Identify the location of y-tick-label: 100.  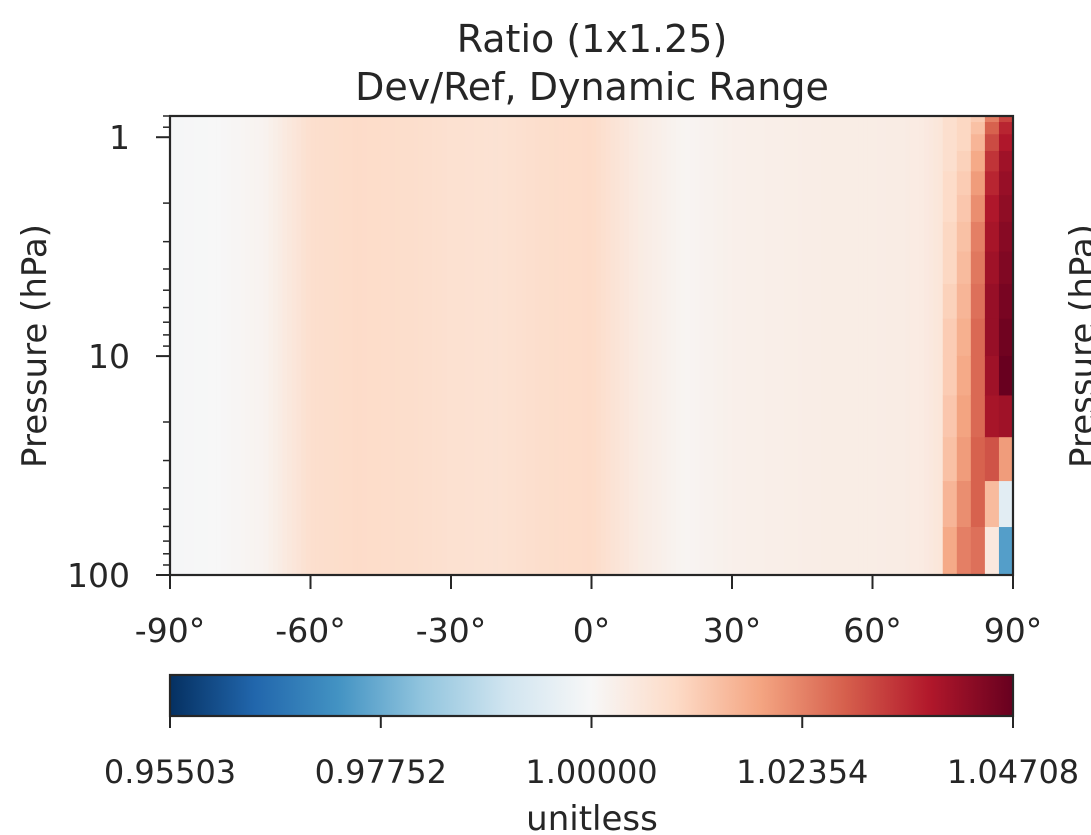
(98, 575).